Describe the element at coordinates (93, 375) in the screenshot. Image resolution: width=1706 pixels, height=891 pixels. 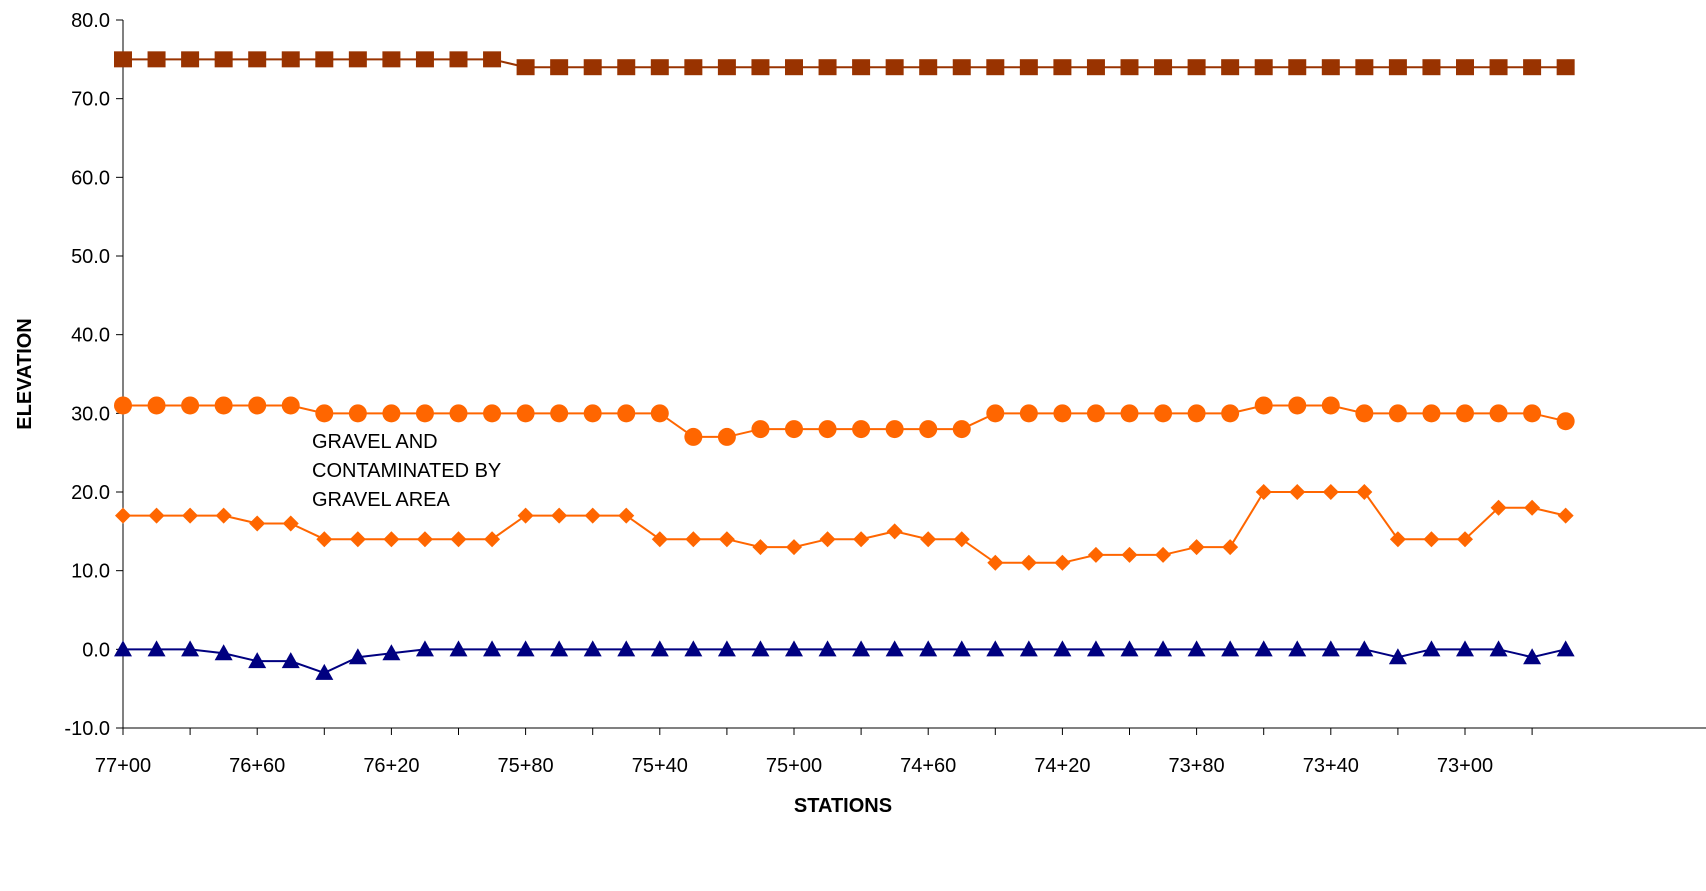
I see `y-ticks: 80.0 70.0 60.0 50.0 40.0 30.0 20.0 10.0 0.0 -10.0` at that location.